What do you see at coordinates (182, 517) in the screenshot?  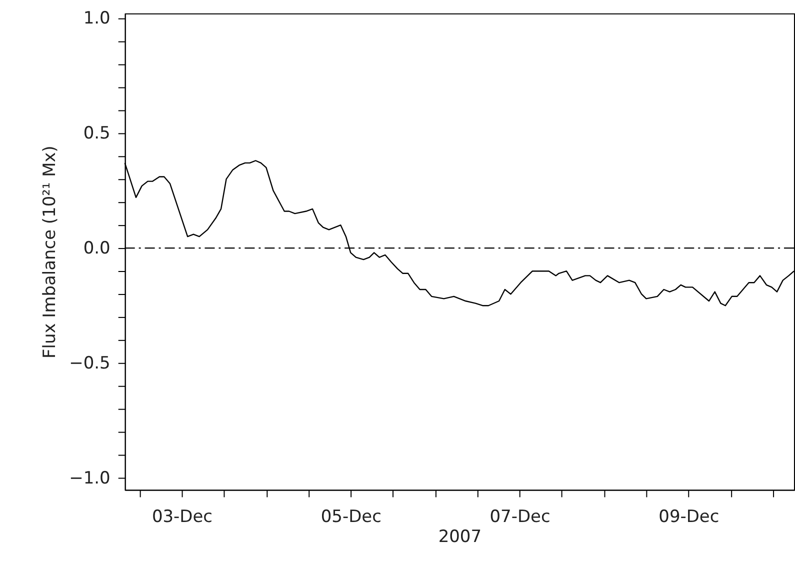 I see `x-tick-label: 03-Dec` at bounding box center [182, 517].